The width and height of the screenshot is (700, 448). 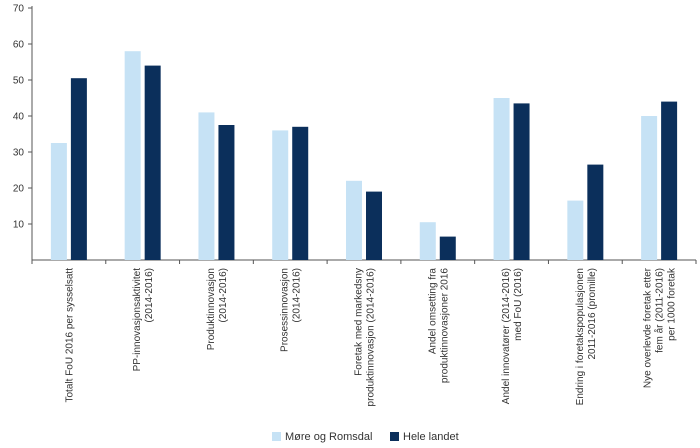 I want to click on y-tick-labels: 10 20 30 40 50 60 70, so click(x=19, y=117).